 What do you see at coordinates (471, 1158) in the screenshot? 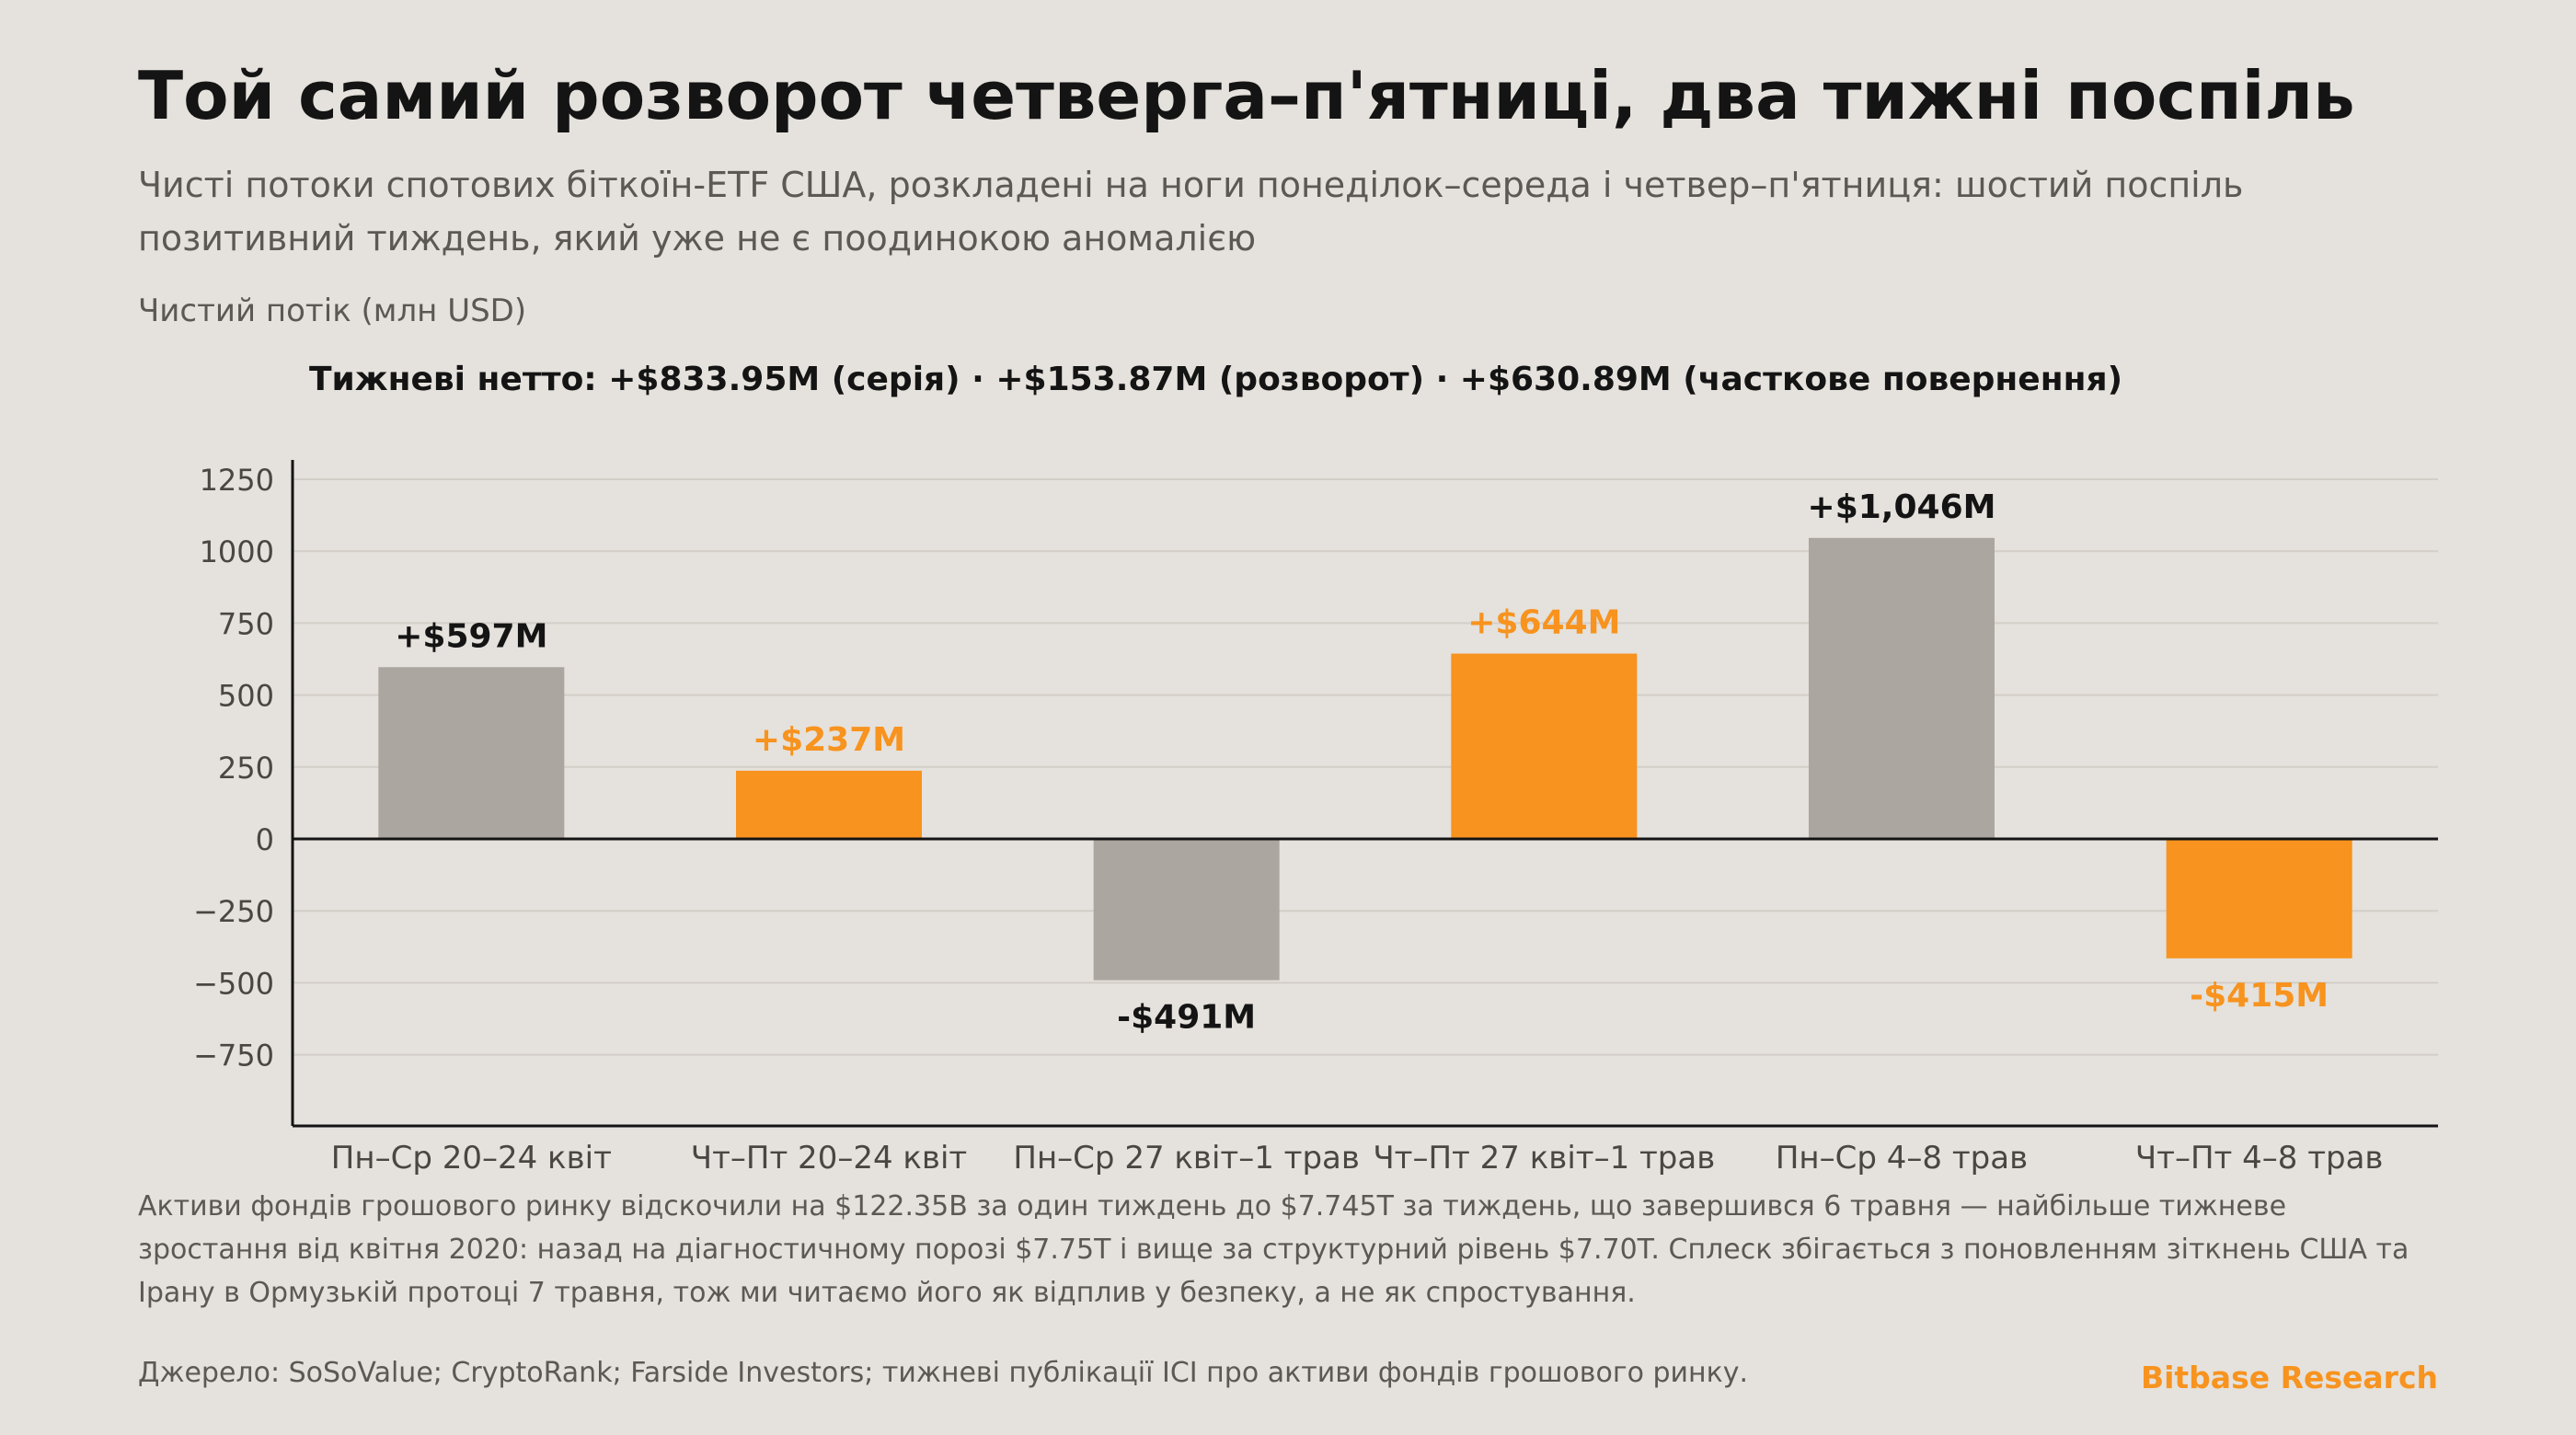
I see `x-tick-label: Пн–Ср 20–24 квіт` at bounding box center [471, 1158].